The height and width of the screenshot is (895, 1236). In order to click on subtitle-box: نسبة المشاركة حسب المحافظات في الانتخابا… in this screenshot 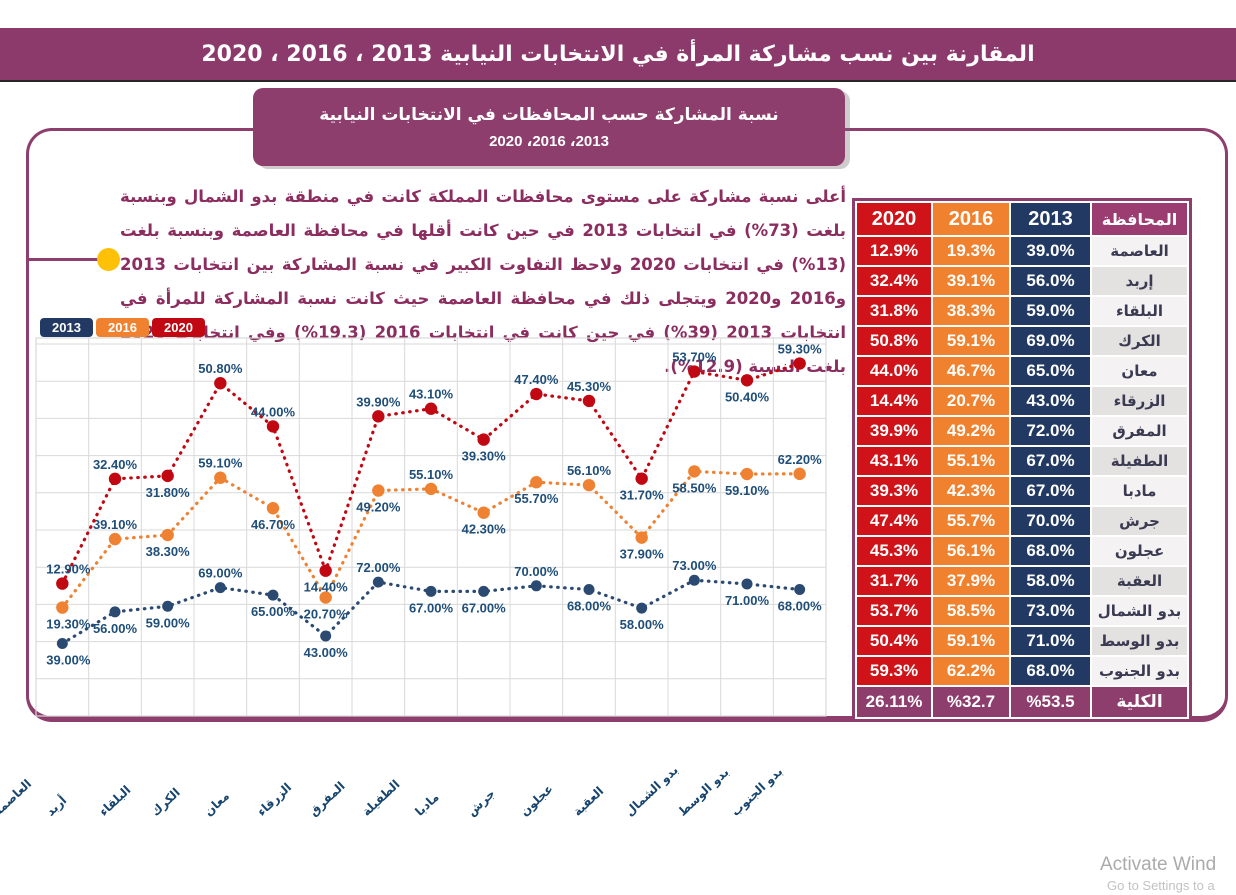, I will do `click(549, 127)`.